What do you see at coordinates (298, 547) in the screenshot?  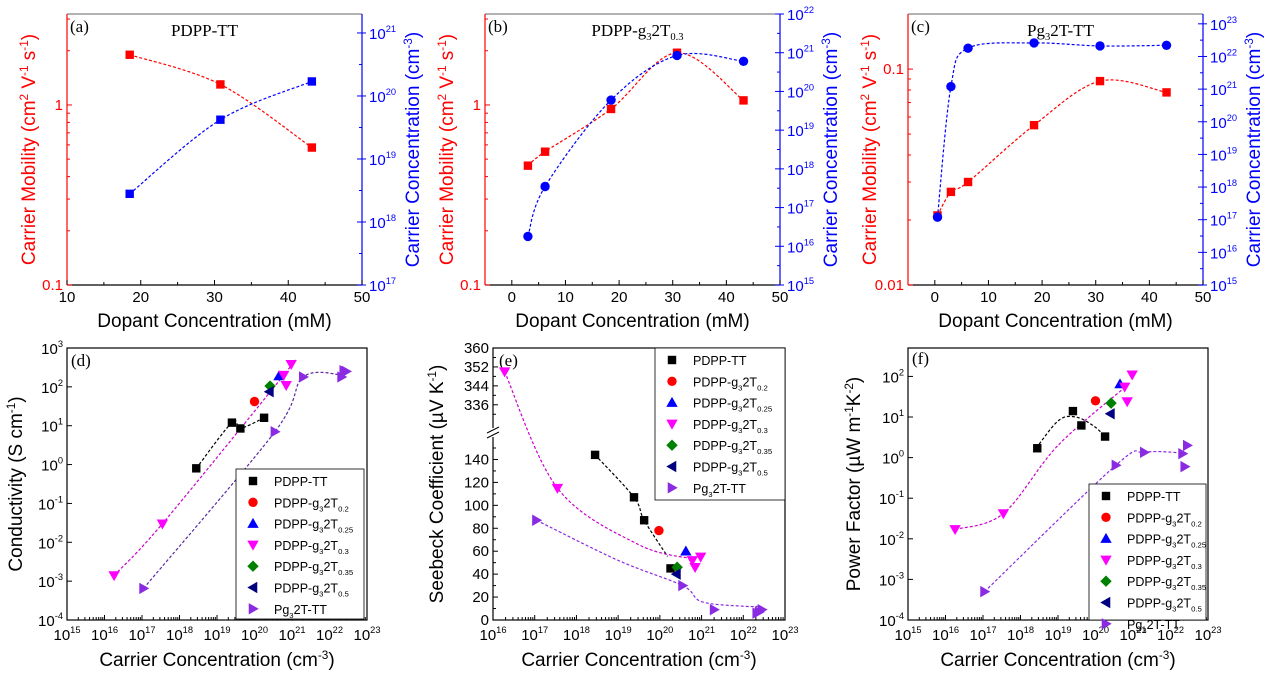 I see `legend-item: PDPP-g32T0.3` at bounding box center [298, 547].